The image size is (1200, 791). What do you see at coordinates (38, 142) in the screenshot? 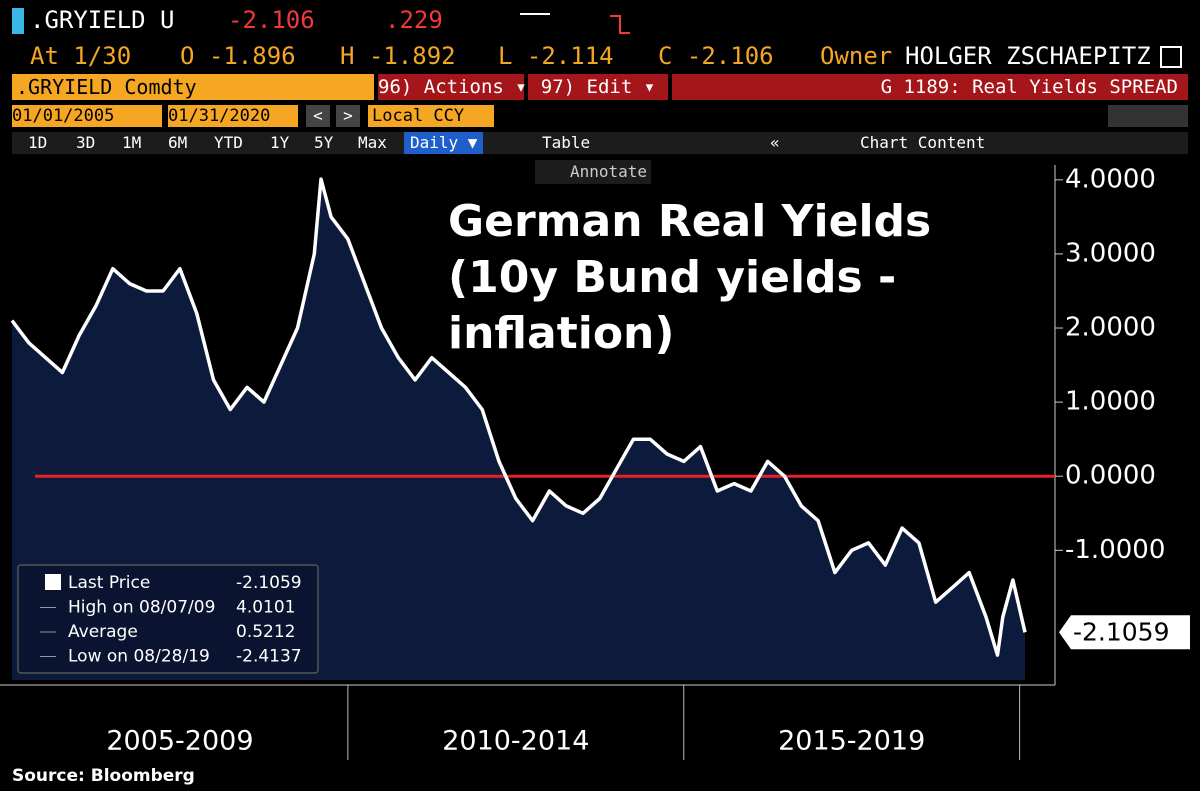
I see `range-button: 1D` at bounding box center [38, 142].